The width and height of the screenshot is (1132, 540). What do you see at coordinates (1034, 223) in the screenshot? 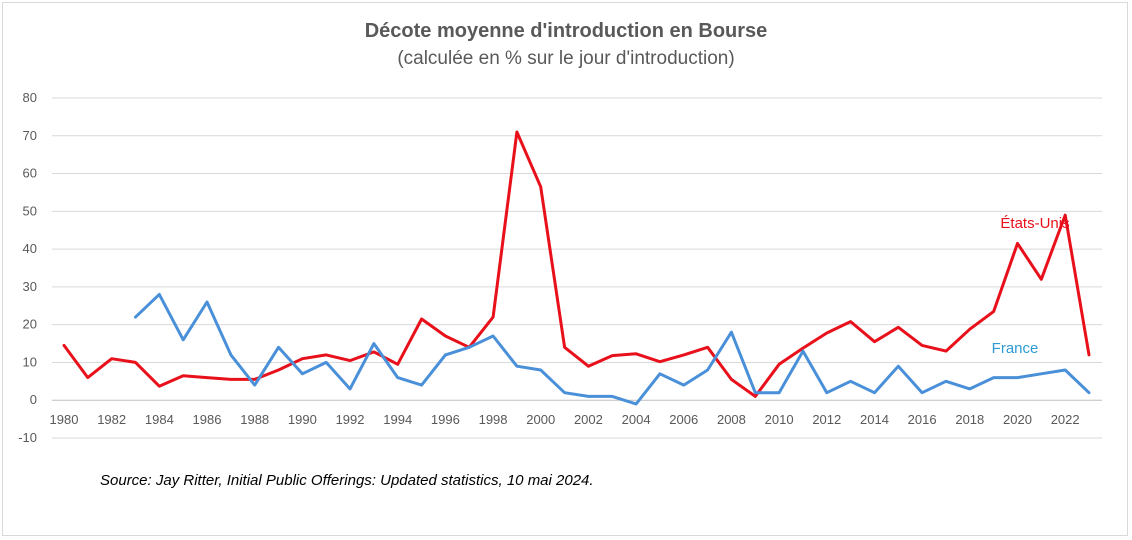
I see `series-label-etats-unis: États-Unis` at bounding box center [1034, 223].